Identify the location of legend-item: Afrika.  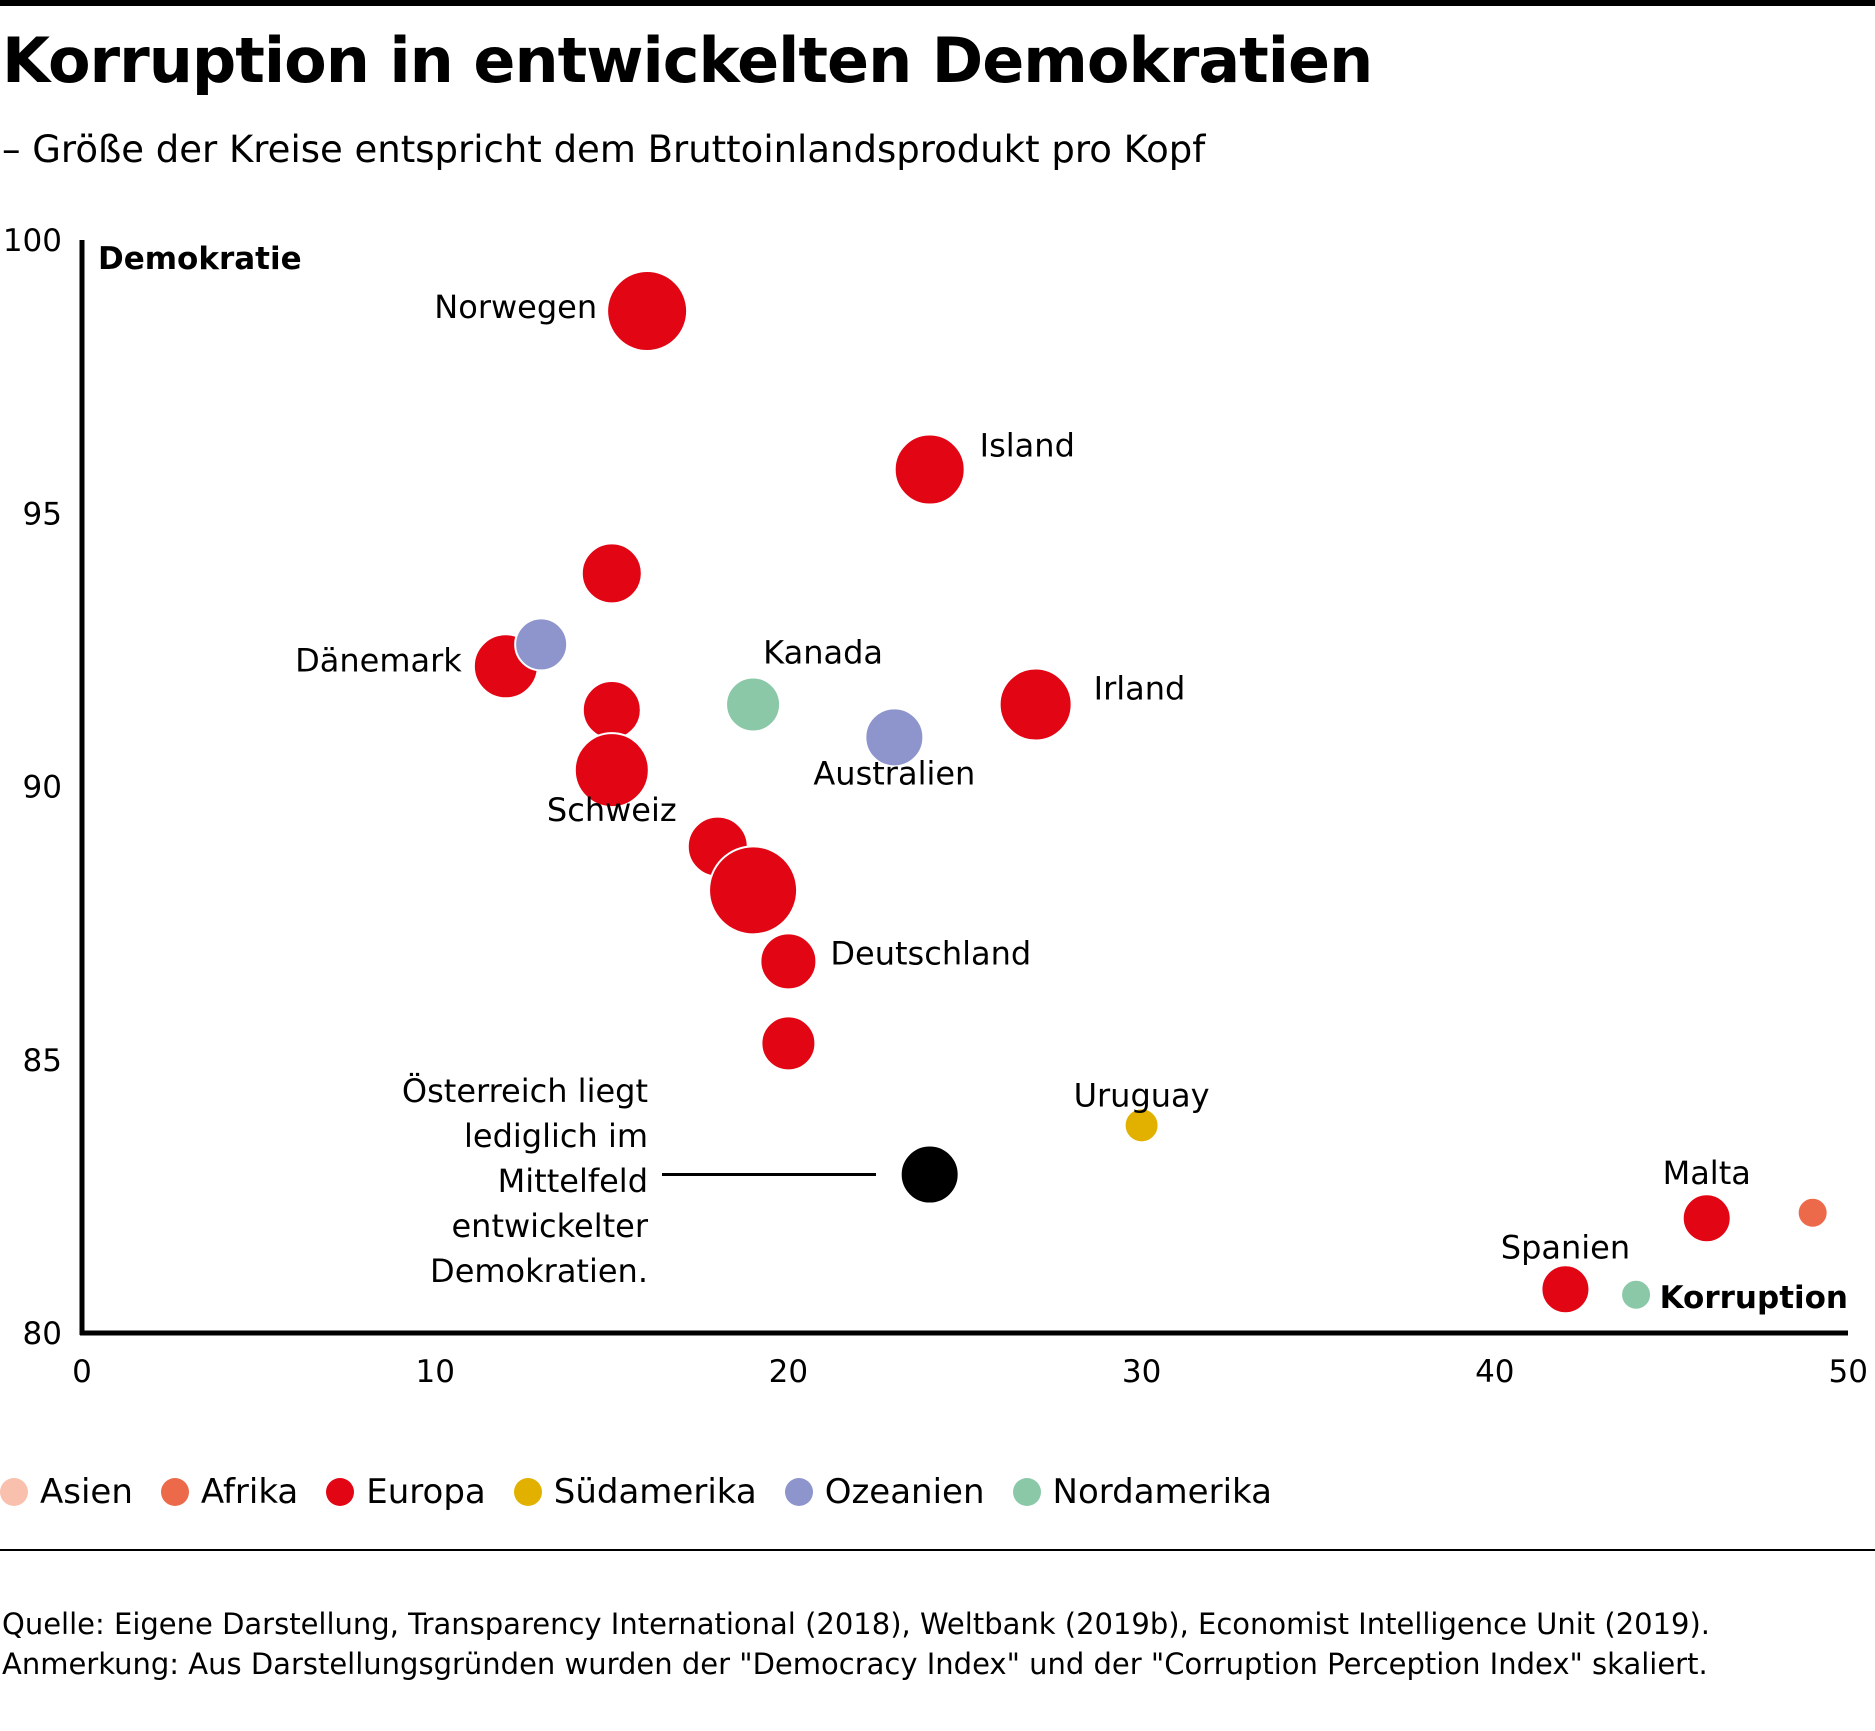
(229, 1492).